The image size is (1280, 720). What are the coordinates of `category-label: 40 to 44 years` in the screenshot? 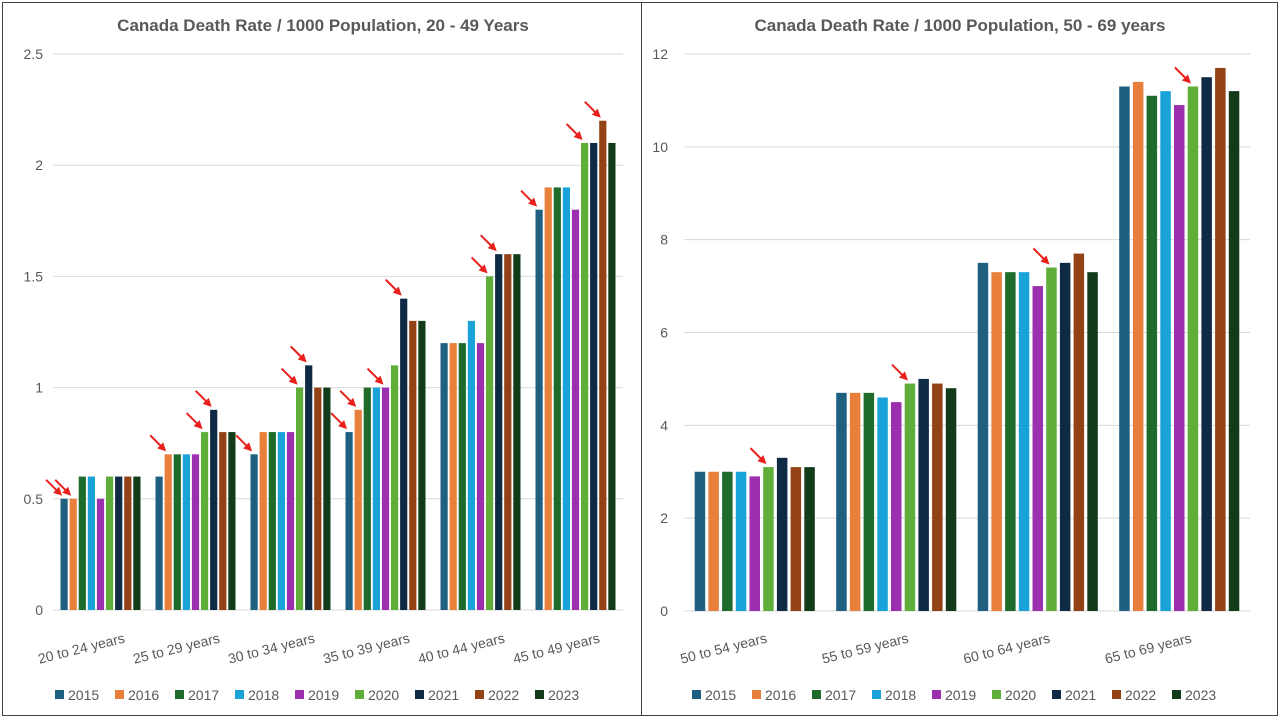 It's located at (461, 648).